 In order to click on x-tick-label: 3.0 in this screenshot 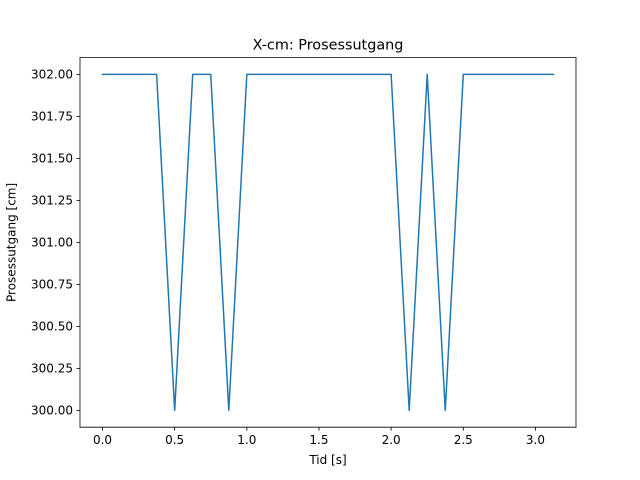, I will do `click(535, 440)`.